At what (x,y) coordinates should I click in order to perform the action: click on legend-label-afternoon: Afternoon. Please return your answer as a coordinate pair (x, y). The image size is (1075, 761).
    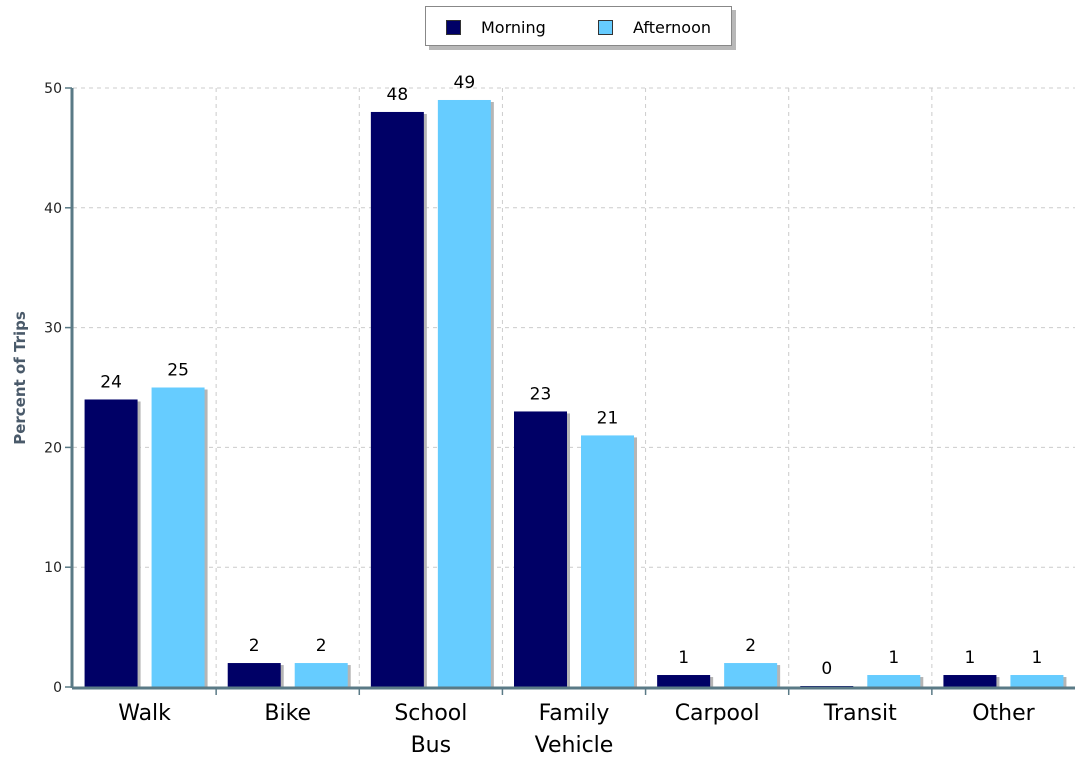
    Looking at the image, I should click on (672, 27).